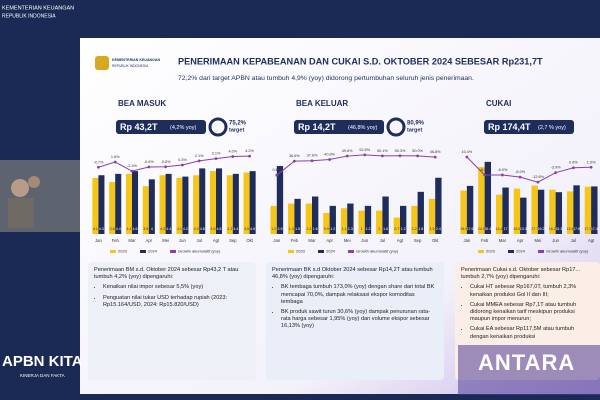 Image resolution: width=600 pixels, height=400 pixels. Describe the element at coordinates (135, 229) in the screenshot. I see `bar-label: 4.6` at that location.